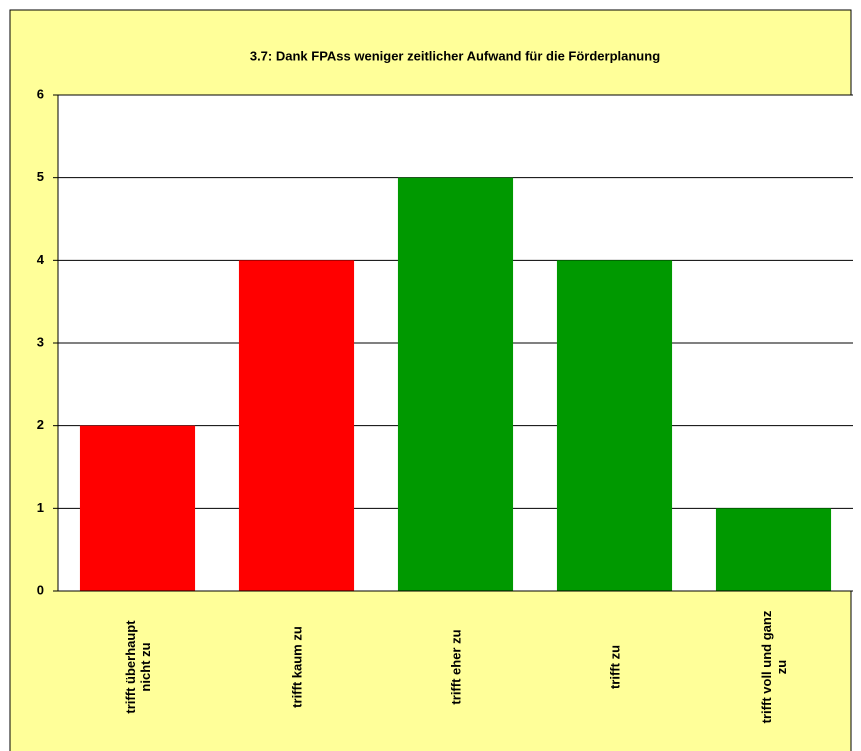  Describe the element at coordinates (296, 667) in the screenshot. I see `x-tick-label: trifft kaum zu` at that location.